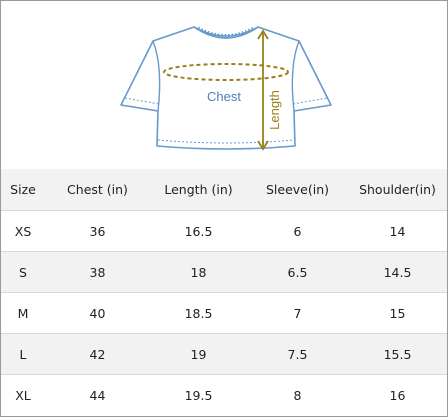 The image size is (448, 417). I want to click on cell-sleeve: 6.5, so click(297, 272).